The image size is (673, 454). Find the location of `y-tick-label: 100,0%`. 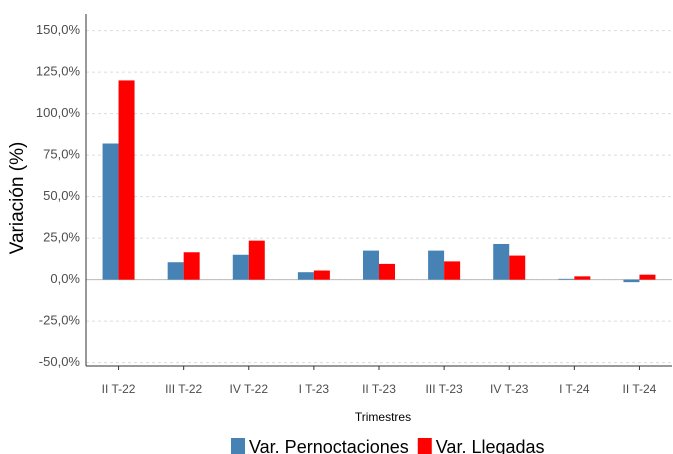

y-tick-label: 100,0% is located at coordinates (58, 112).